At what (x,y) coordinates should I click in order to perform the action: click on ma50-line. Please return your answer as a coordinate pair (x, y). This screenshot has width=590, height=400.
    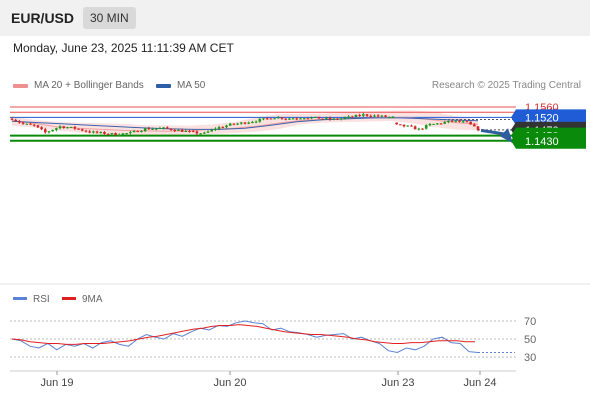
    Looking at the image, I should click on (245, 123).